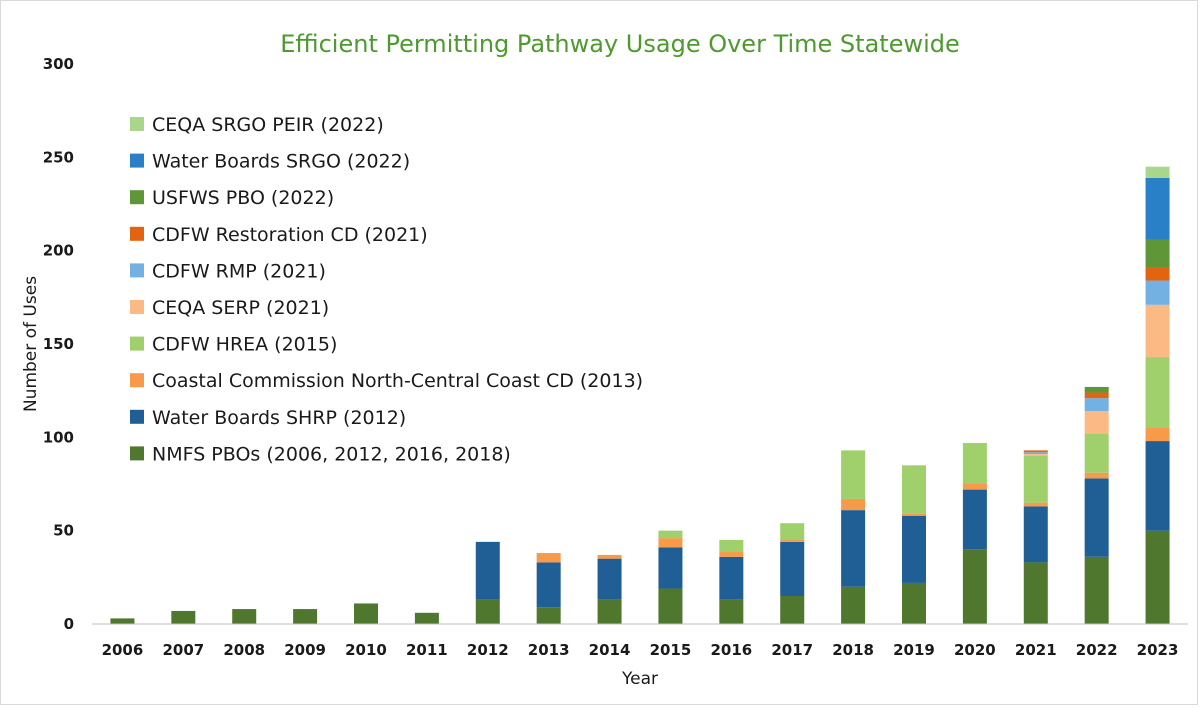 The height and width of the screenshot is (707, 1200). What do you see at coordinates (305, 650) in the screenshot?
I see `x-tick-label: 2009` at bounding box center [305, 650].